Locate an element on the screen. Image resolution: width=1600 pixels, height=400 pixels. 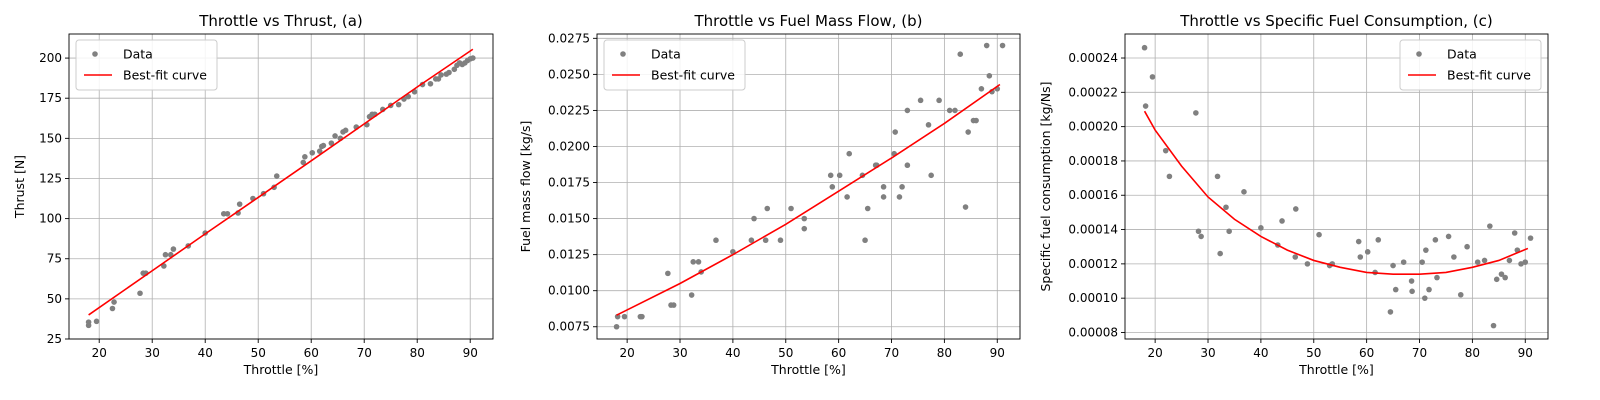
y-tick-label: 200 is located at coordinates (50, 58).